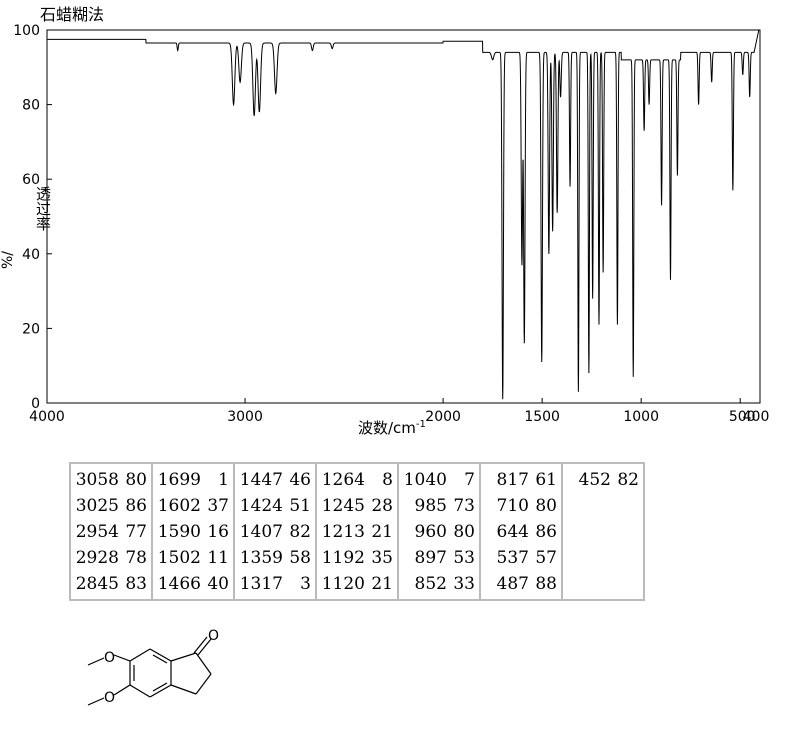  What do you see at coordinates (546, 558) in the screenshot?
I see `peak-transmittance: 57` at bounding box center [546, 558].